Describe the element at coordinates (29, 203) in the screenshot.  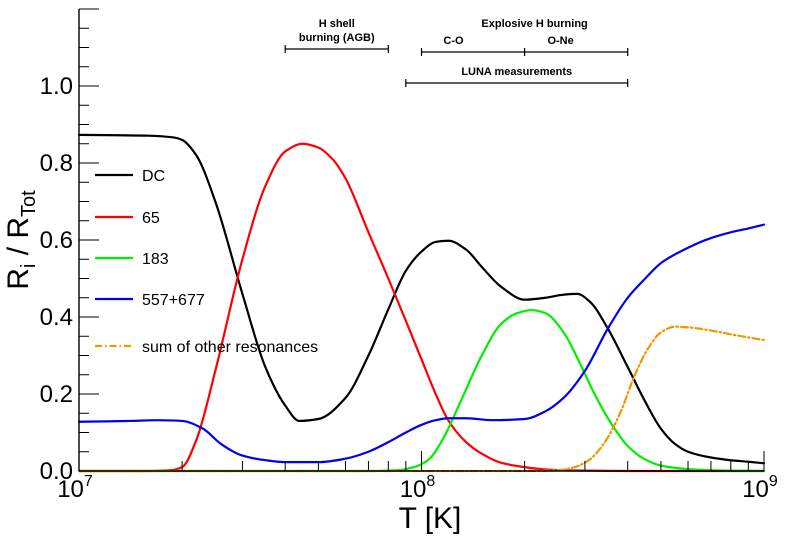
I see `y-axis-title-sub2: Tot` at that location.